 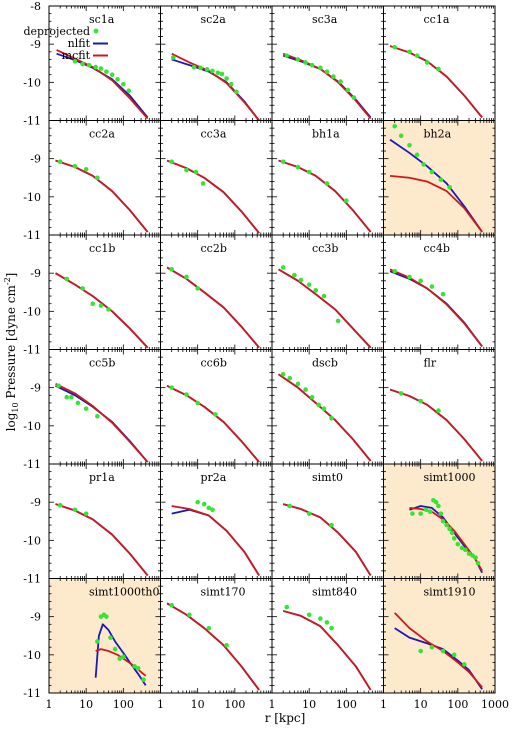 I want to click on panel-label-cc2a: cc2a, so click(x=102, y=134).